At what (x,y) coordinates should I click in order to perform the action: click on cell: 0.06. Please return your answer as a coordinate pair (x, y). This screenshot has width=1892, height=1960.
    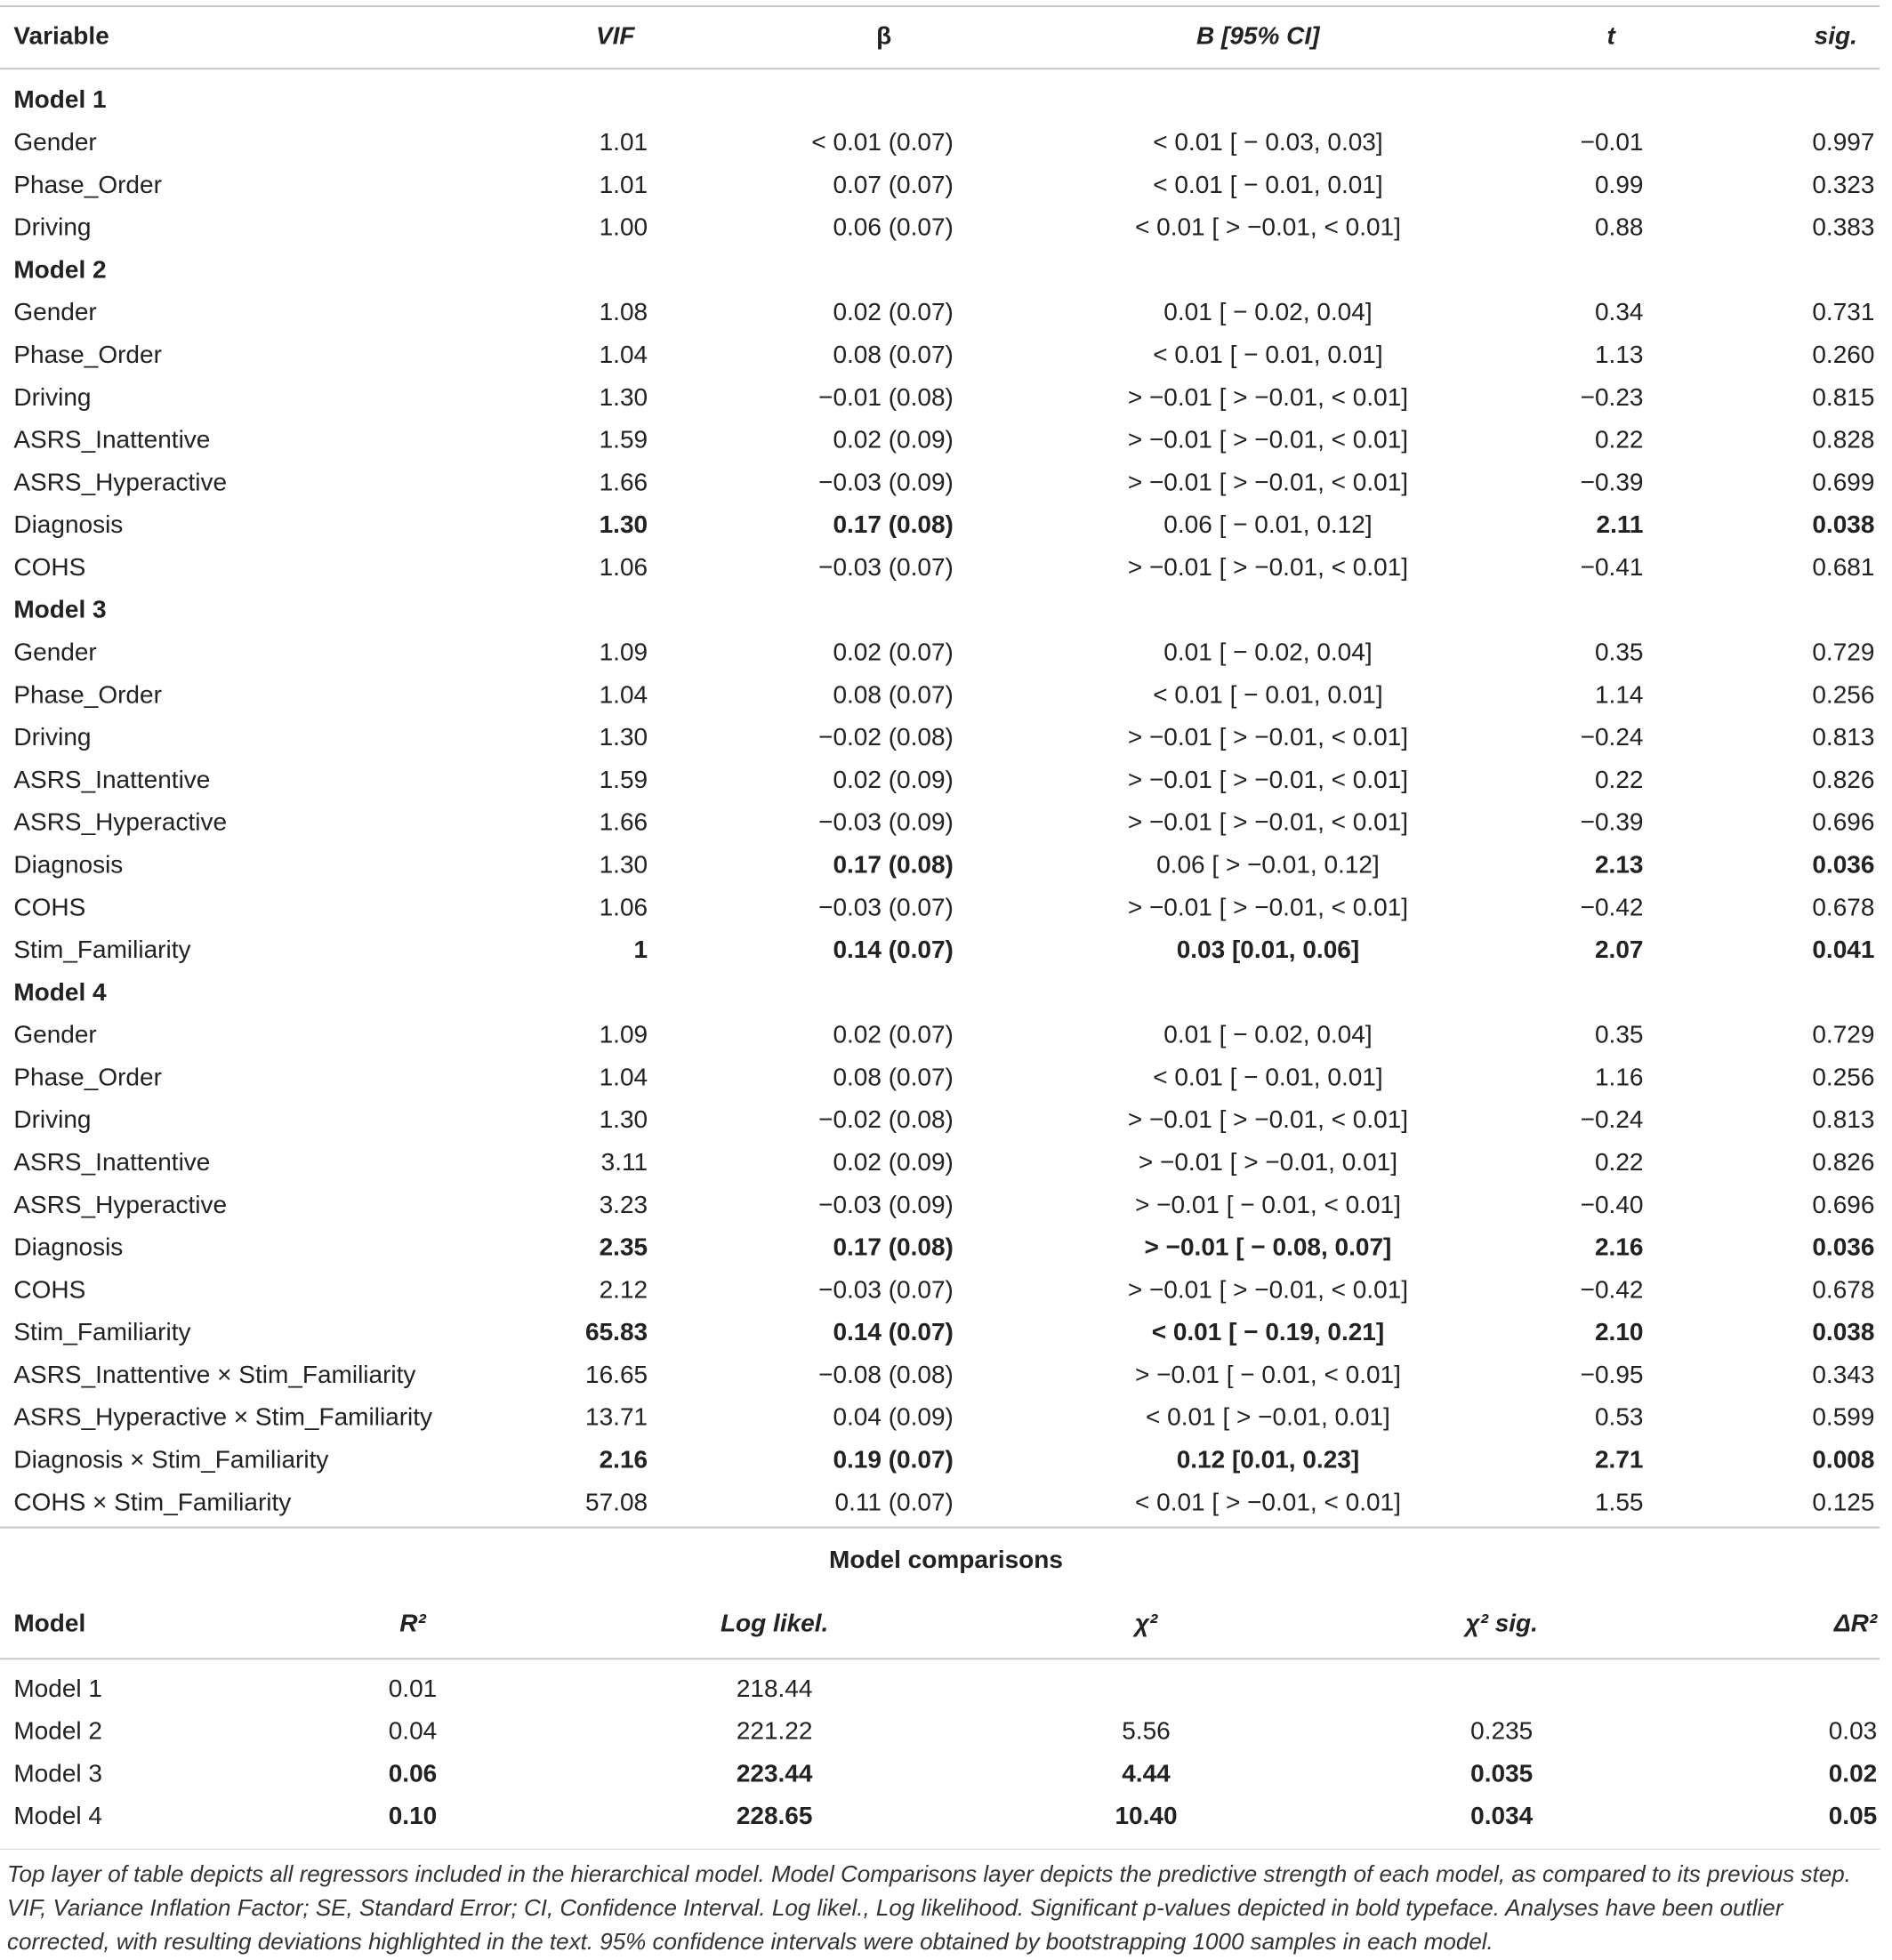
    Looking at the image, I should click on (413, 1773).